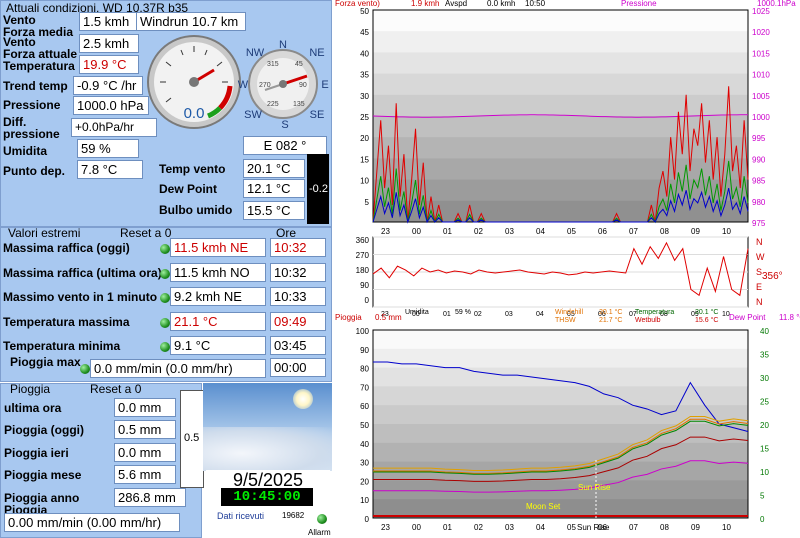  Describe the element at coordinates (364, 96) in the screenshot. I see `wind-axis-tick: 30` at that location.